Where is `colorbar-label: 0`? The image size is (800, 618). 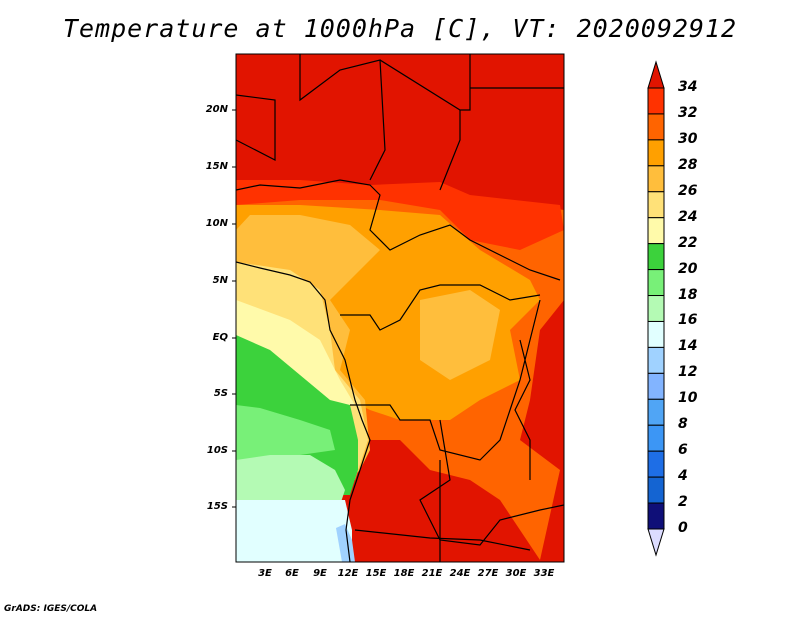 colorbar-label: 0 is located at coordinates (683, 528).